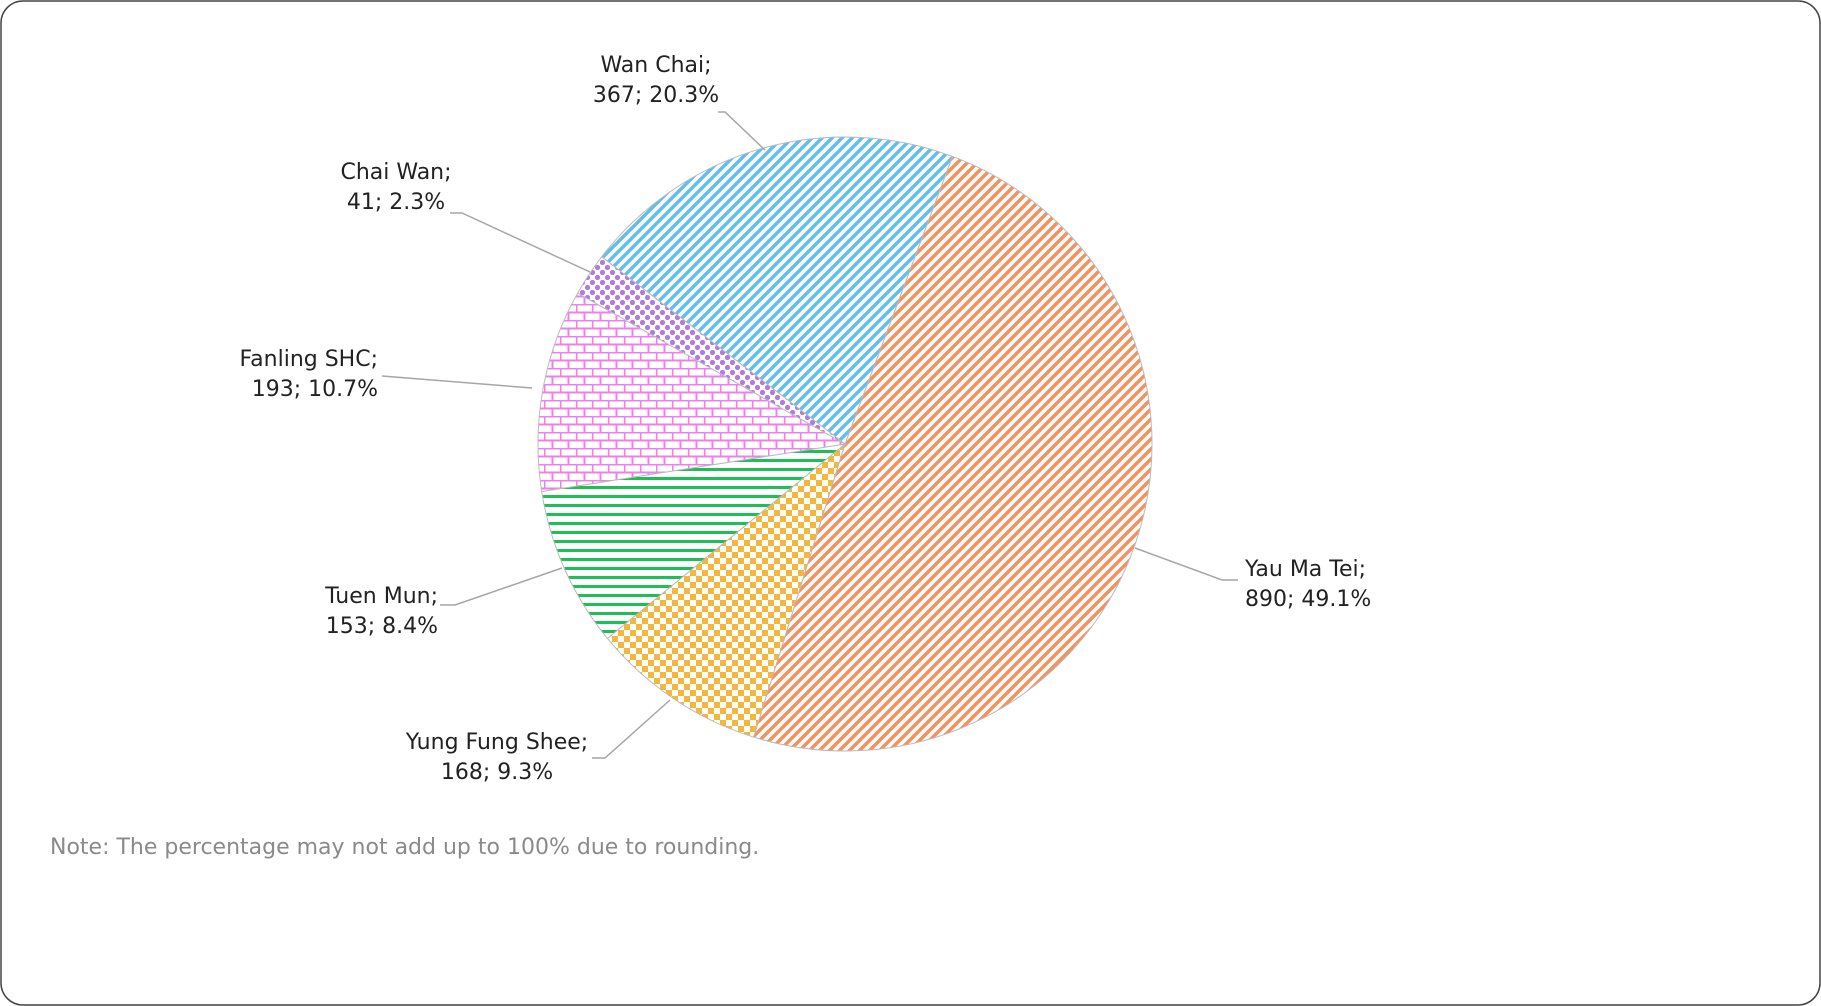 This screenshot has height=1006, width=1821. I want to click on data-label-value: 153; 8.4%, so click(382, 626).